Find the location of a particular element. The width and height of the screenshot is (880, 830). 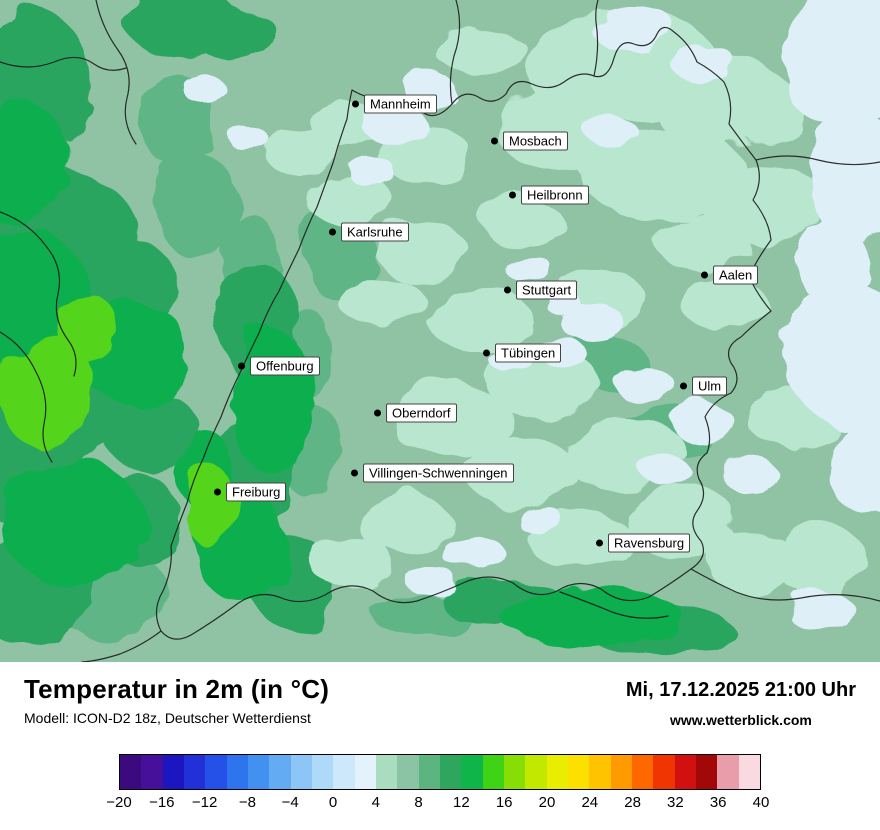

city-label: Tübingen is located at coordinates (528, 353).